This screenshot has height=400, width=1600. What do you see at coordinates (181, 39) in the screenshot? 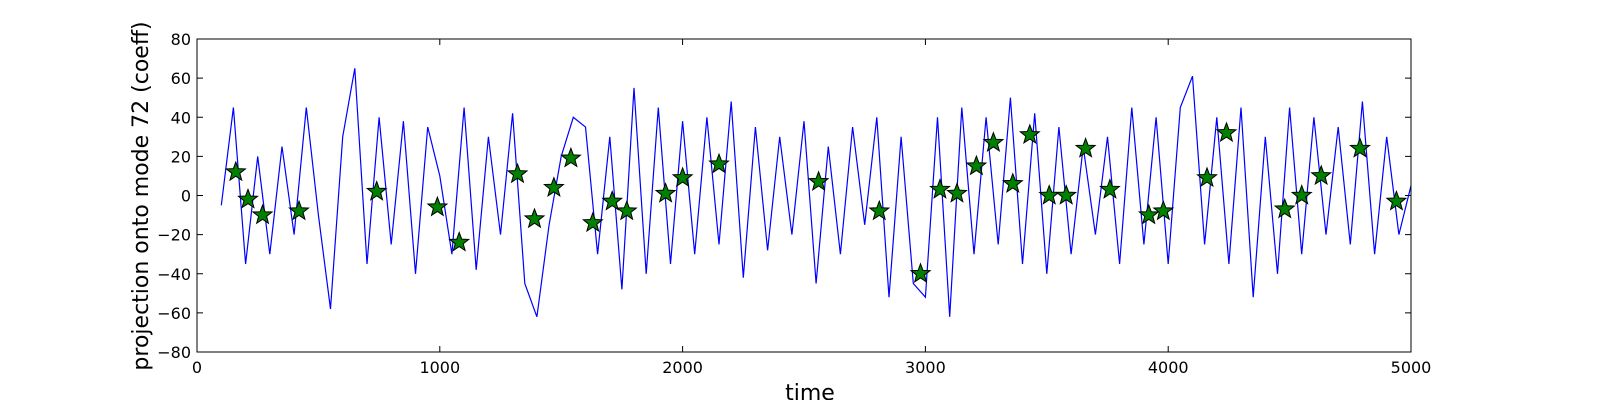
I see `y-tick-label: 80` at bounding box center [181, 39].